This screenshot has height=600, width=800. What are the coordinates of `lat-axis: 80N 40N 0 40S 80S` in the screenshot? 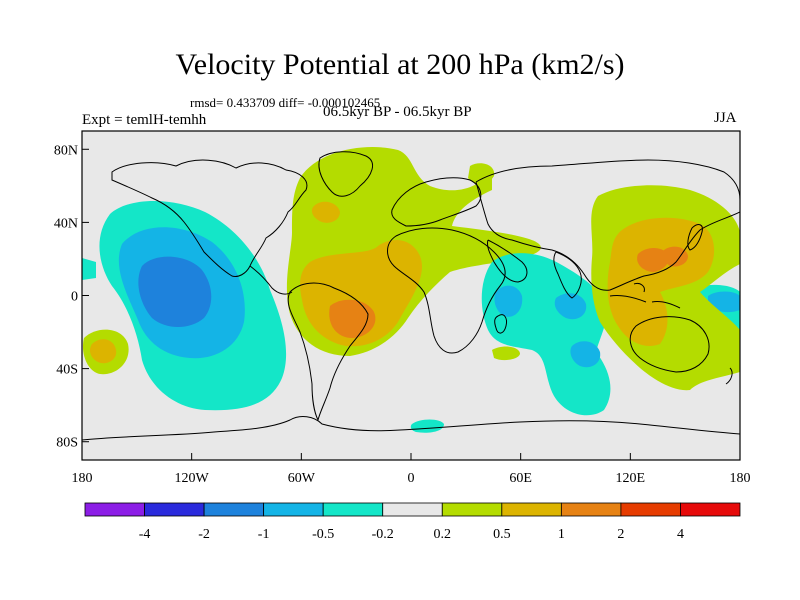 It's located at (71, 297).